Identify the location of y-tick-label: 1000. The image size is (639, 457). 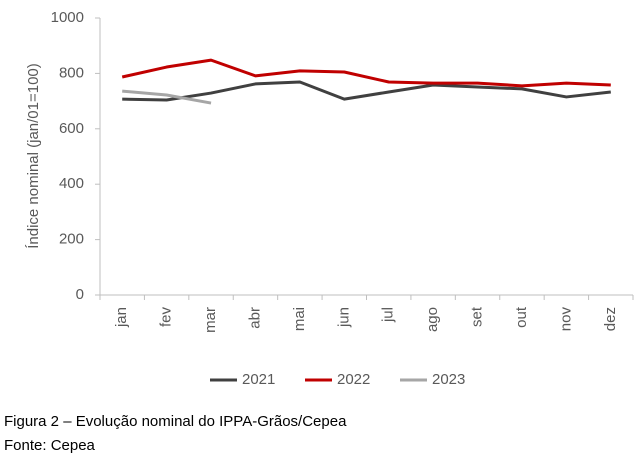
(67, 17).